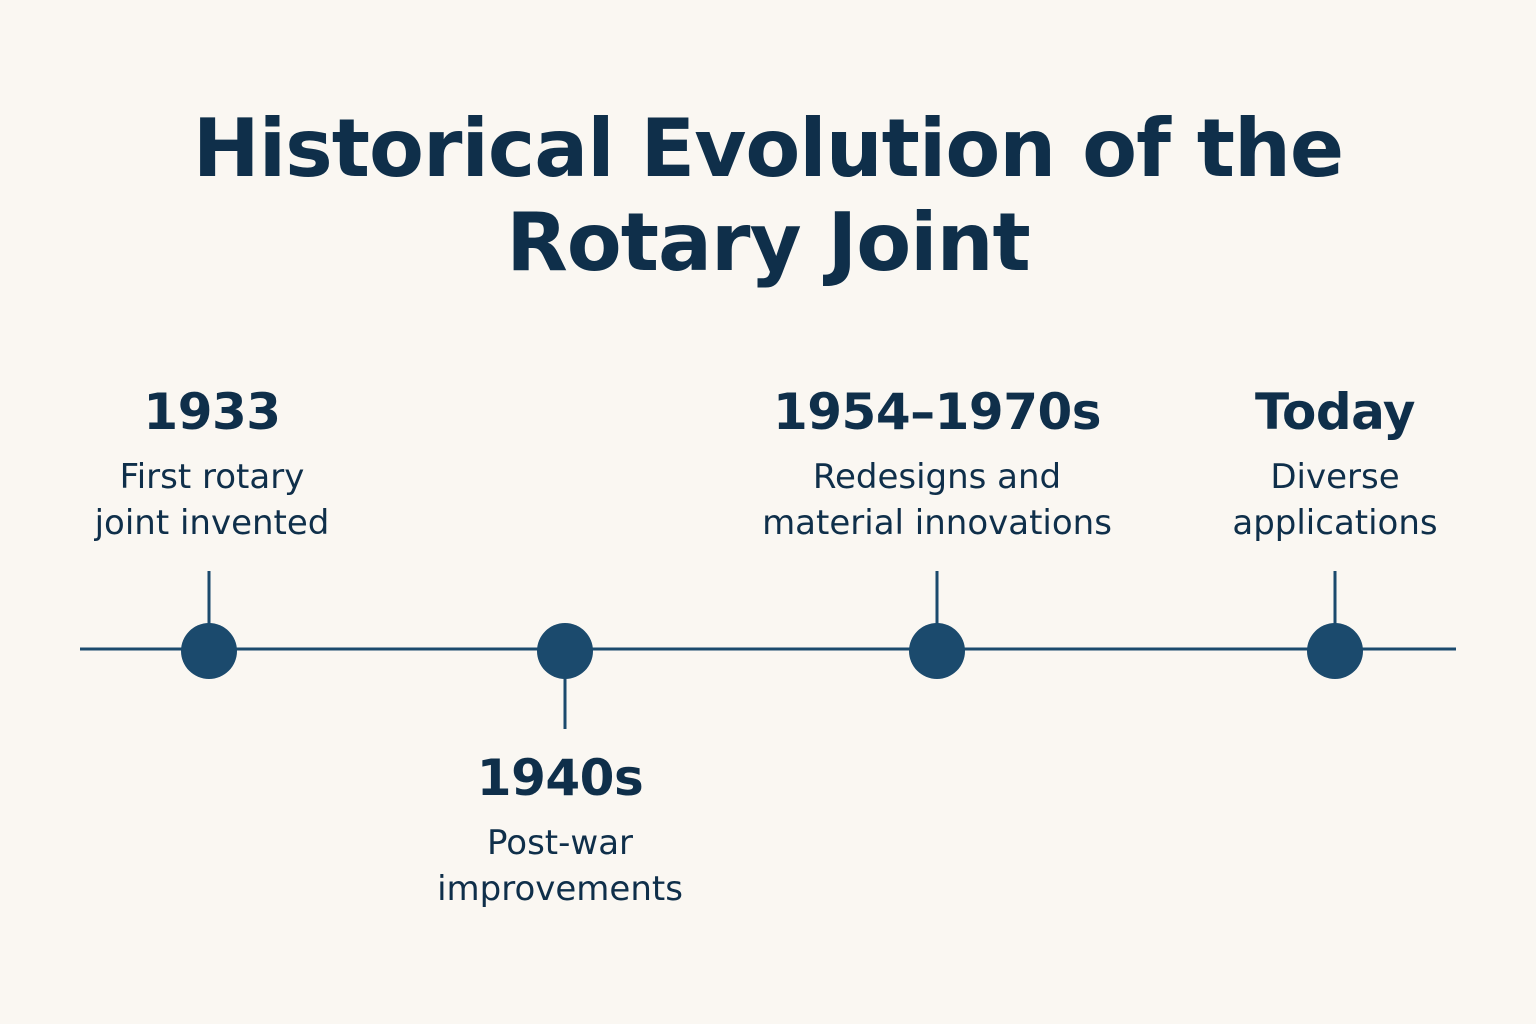 This screenshot has height=1024, width=1536. I want to click on title-line-1: Historical Evolution of the, so click(768, 148).